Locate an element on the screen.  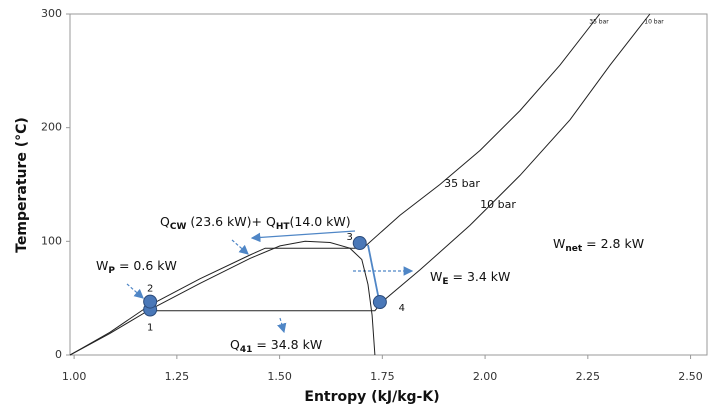
annotation-part: (14.0 kW) is located at coordinates (319, 221).